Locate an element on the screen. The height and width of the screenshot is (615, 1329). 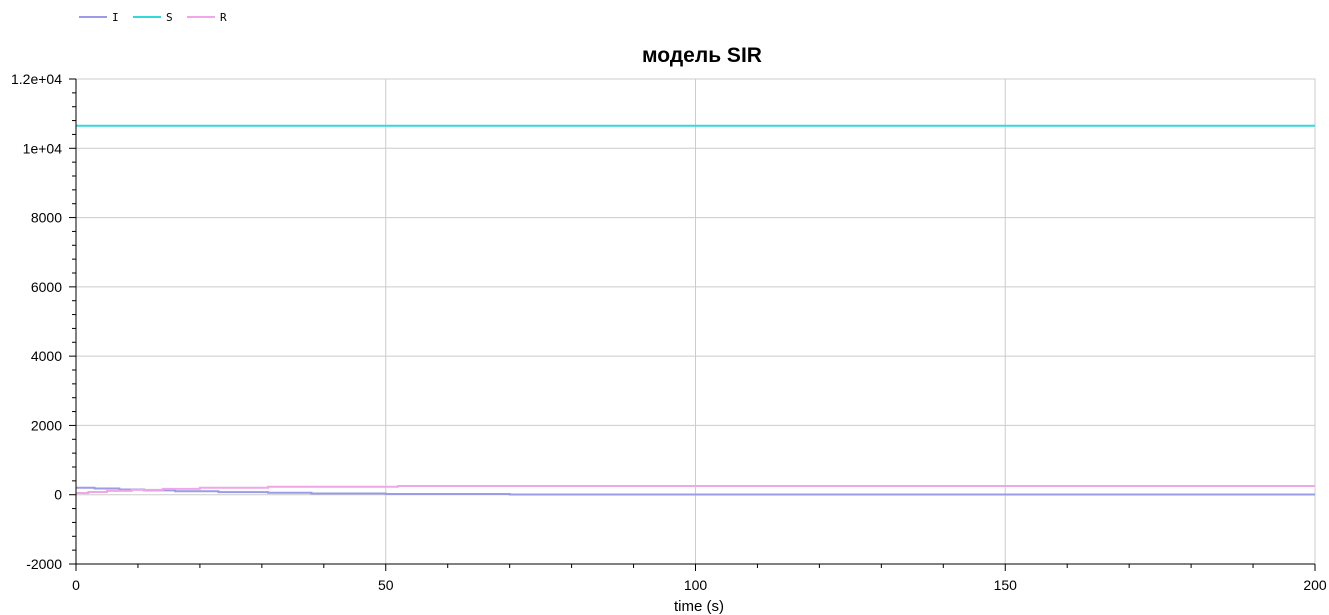
series-line-i is located at coordinates (695, 491).